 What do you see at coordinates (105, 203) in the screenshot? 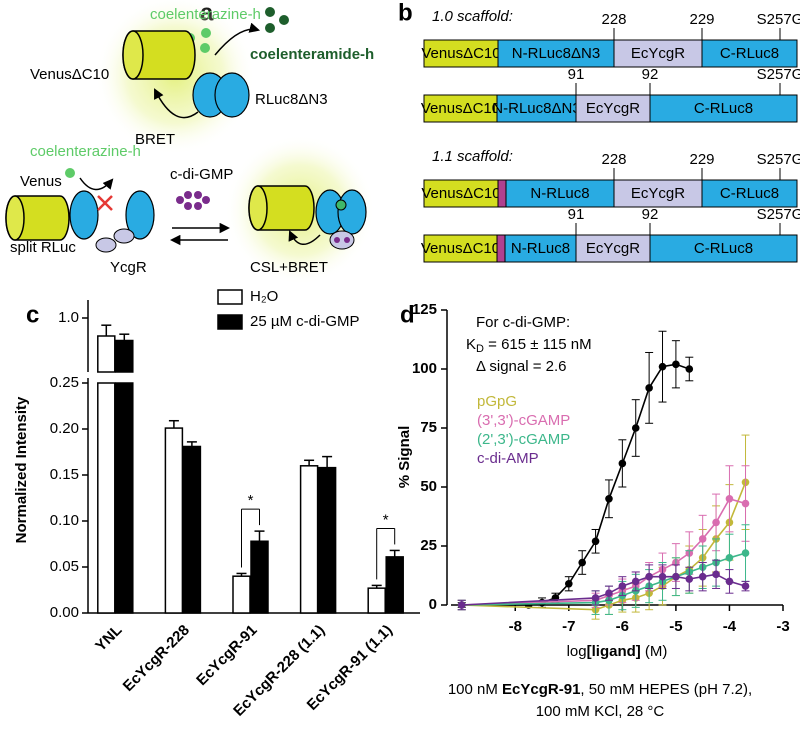
I see `red-x` at bounding box center [105, 203].